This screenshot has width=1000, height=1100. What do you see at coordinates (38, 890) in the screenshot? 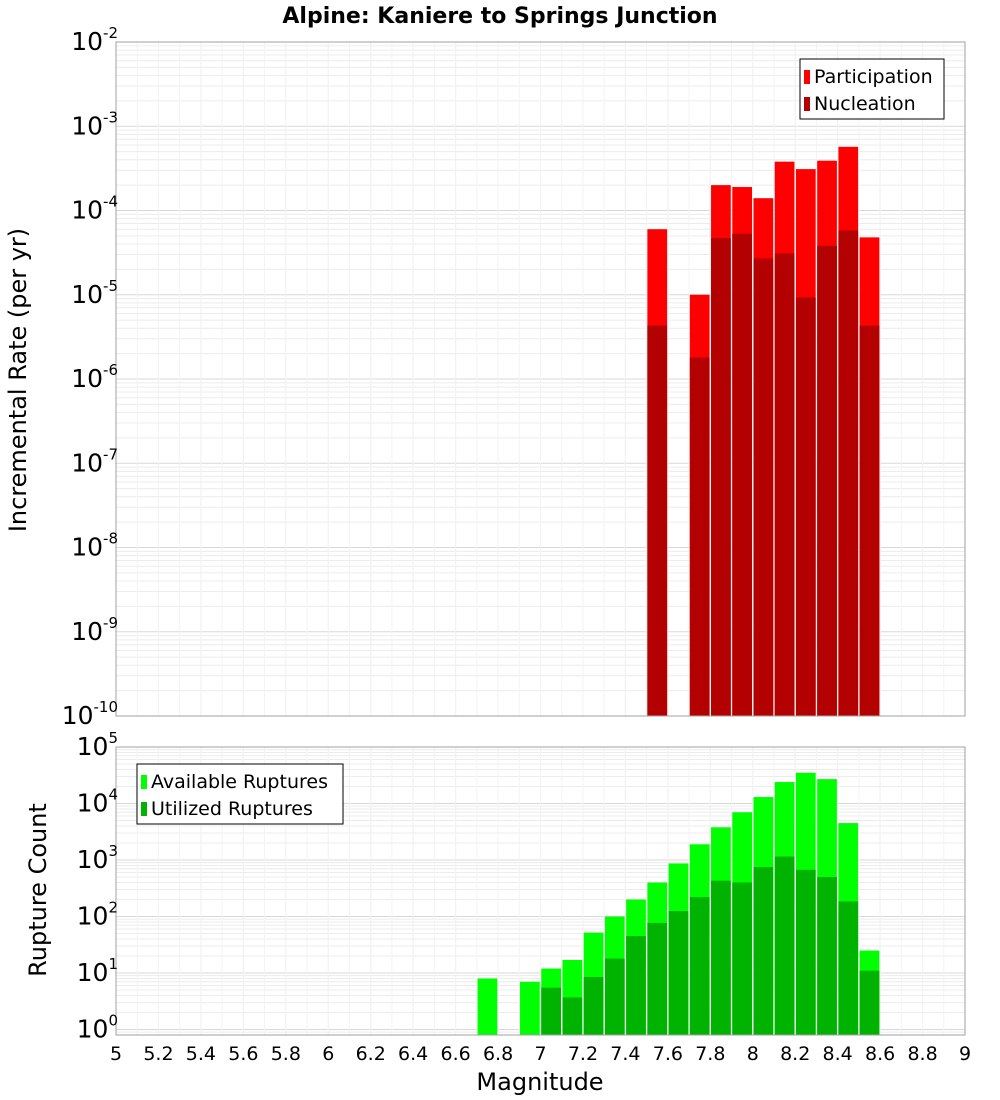
I see `count-y-axis-label: Rupture Count` at bounding box center [38, 890].